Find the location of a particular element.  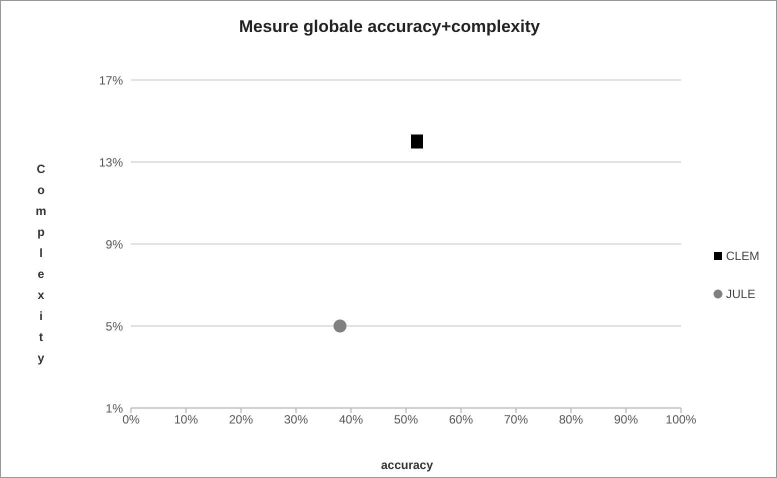

x-tick-label: 70% is located at coordinates (516, 419).